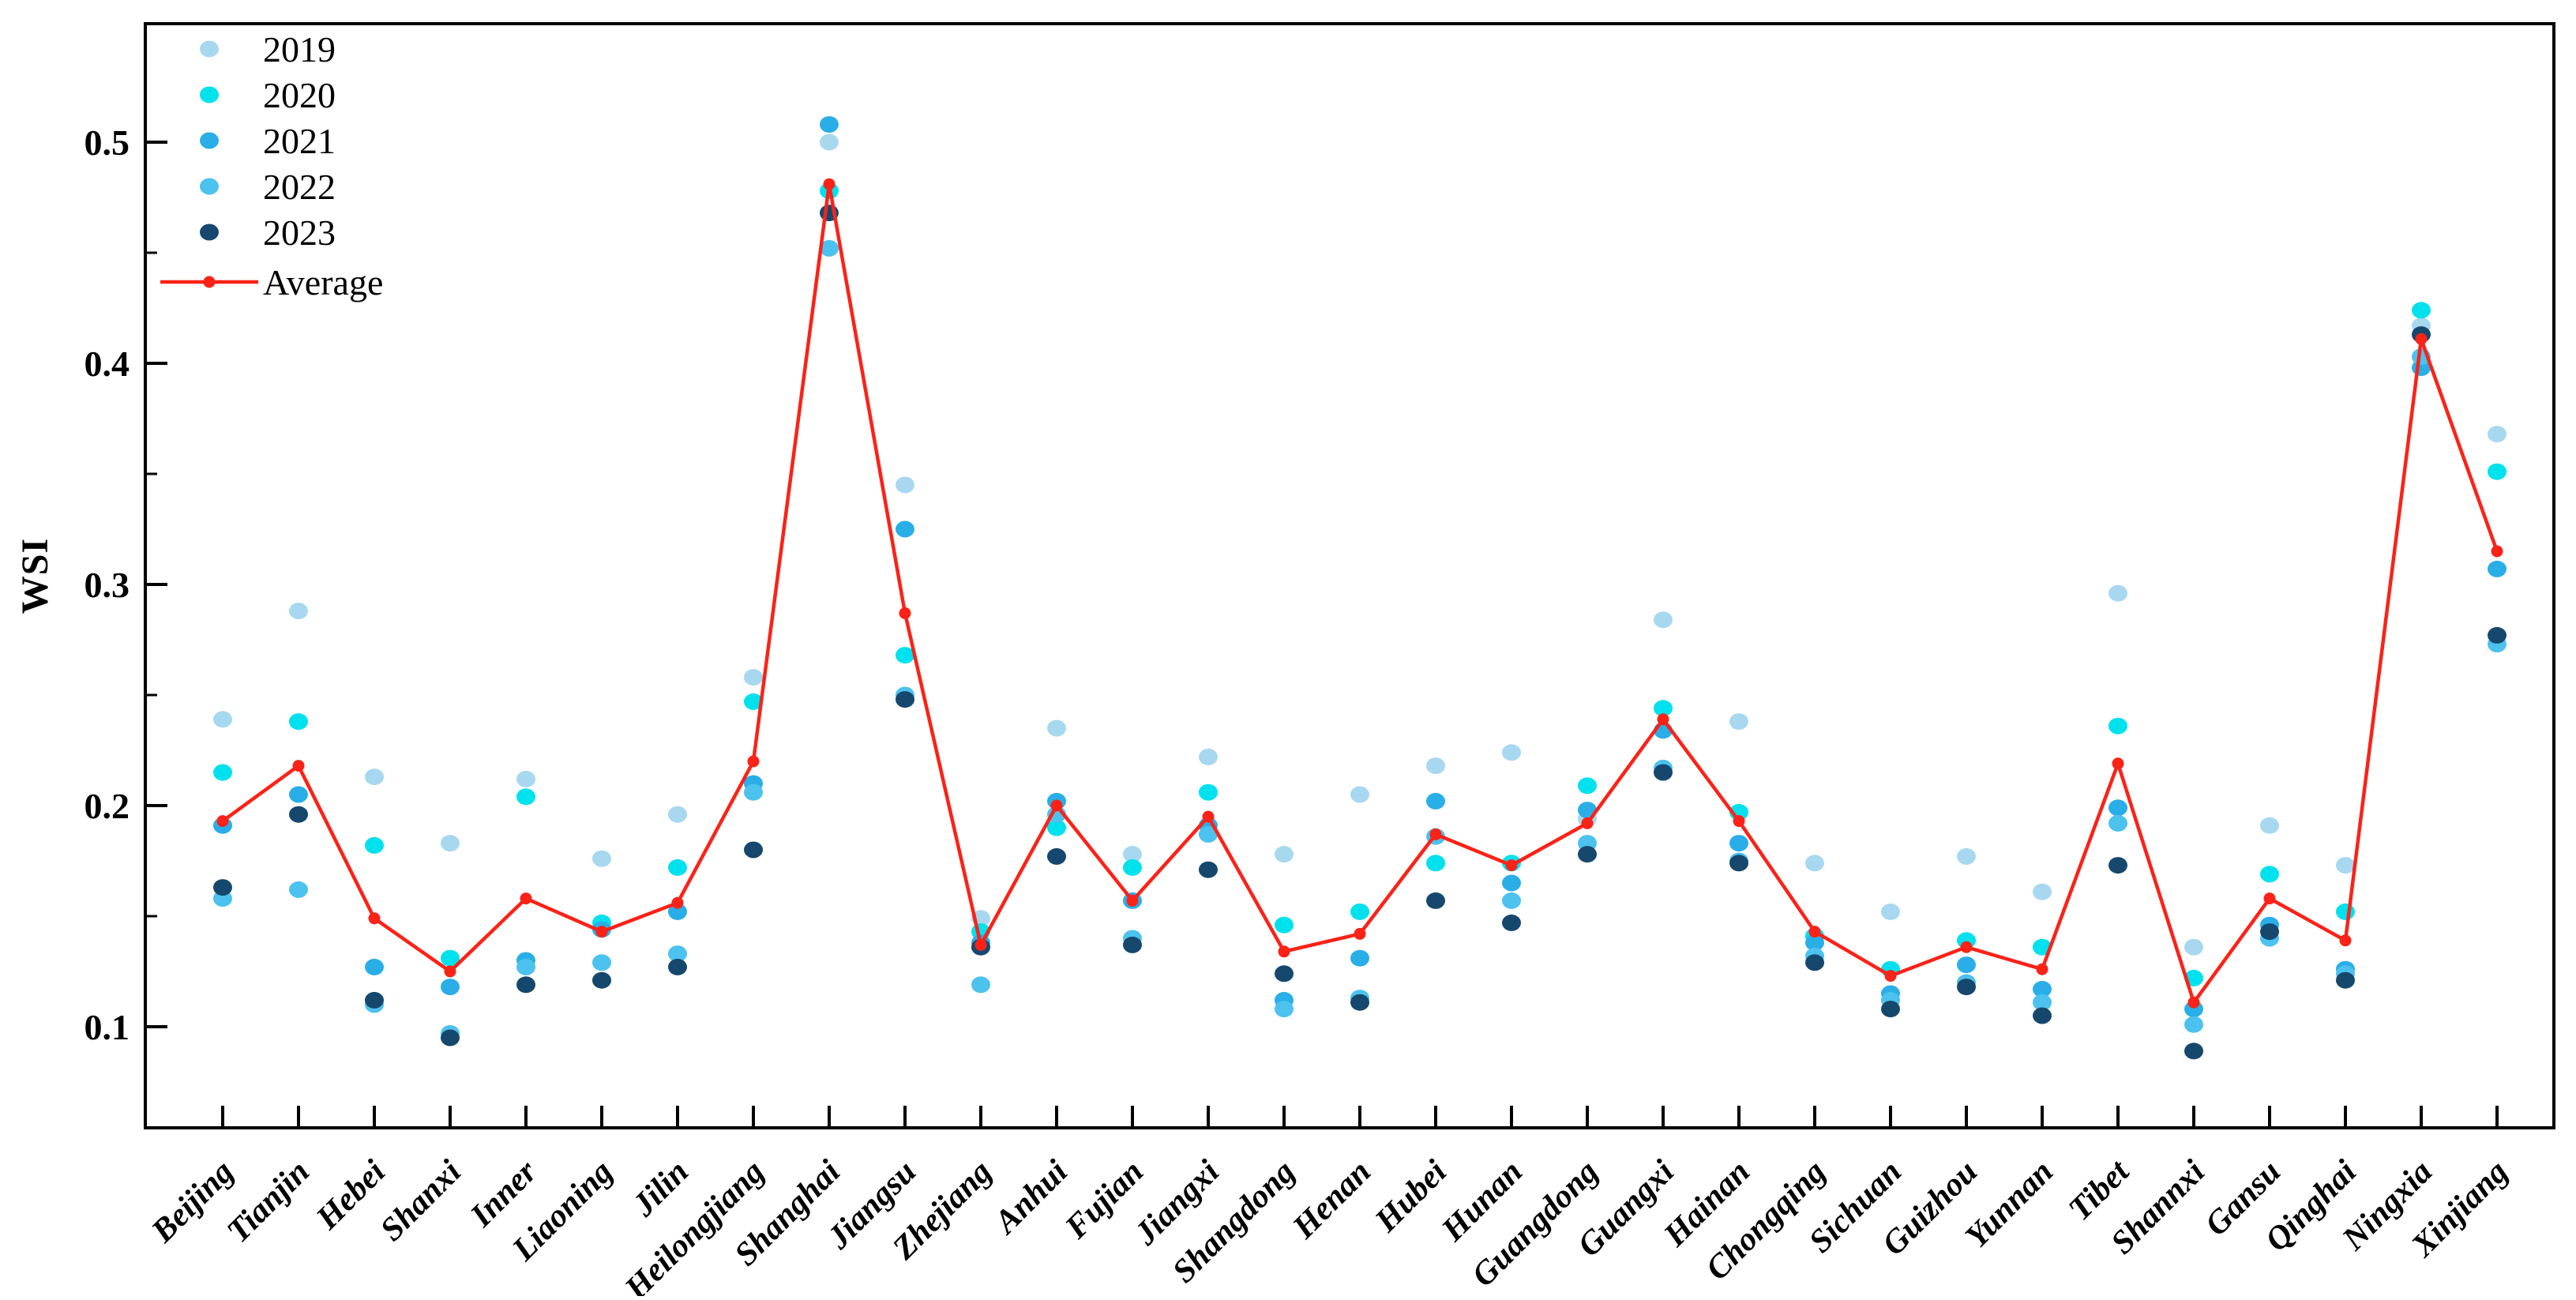 The height and width of the screenshot is (1300, 2576). Describe the element at coordinates (374, 966) in the screenshot. I see `data-point-2021-Hebei` at that location.